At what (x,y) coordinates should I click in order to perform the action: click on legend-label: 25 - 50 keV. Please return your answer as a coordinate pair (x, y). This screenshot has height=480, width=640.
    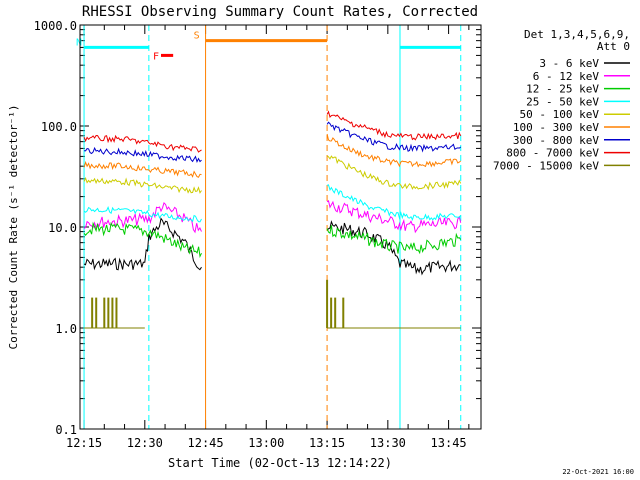
    Looking at the image, I should click on (562, 101).